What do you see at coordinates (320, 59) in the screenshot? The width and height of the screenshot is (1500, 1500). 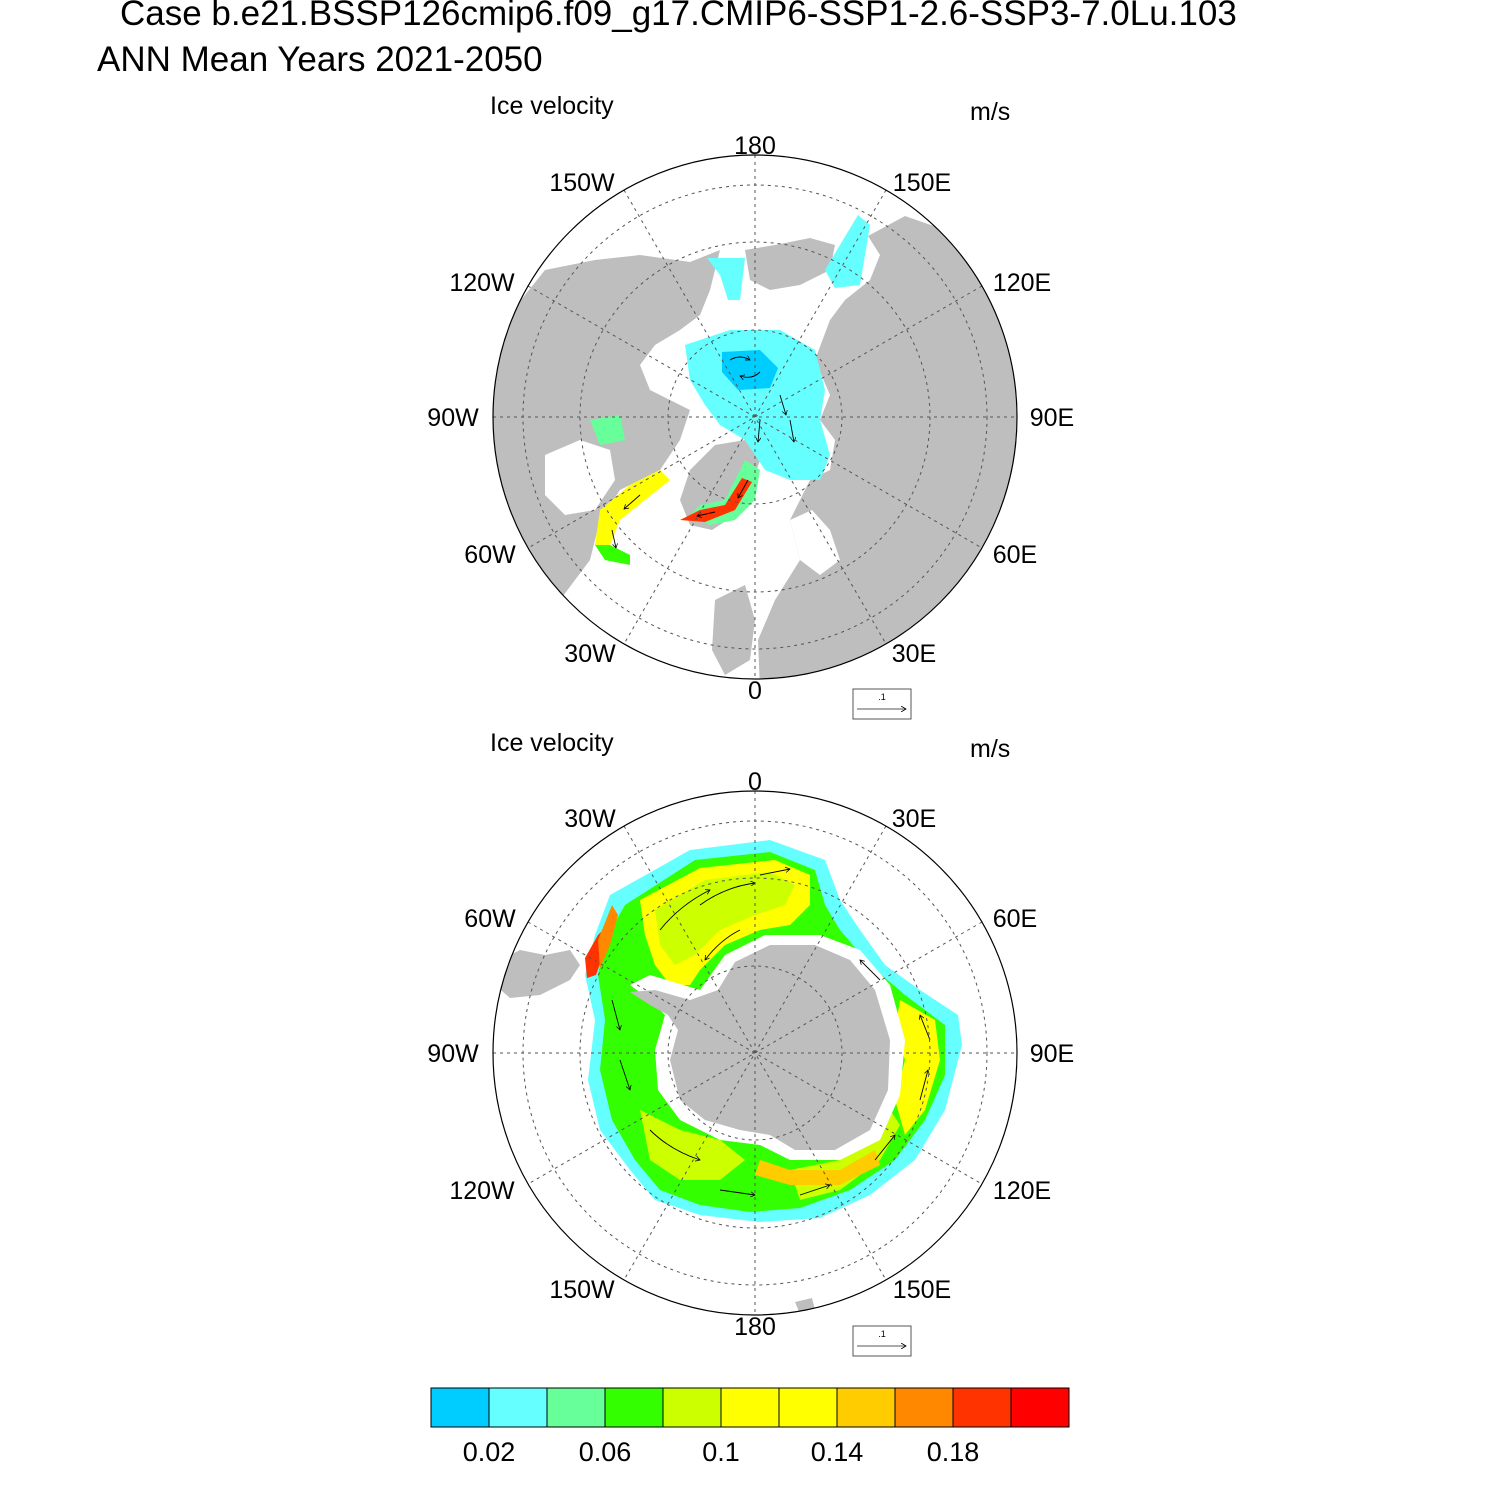 I see `mean-title: ANN Mean Years 2021-2050` at bounding box center [320, 59].